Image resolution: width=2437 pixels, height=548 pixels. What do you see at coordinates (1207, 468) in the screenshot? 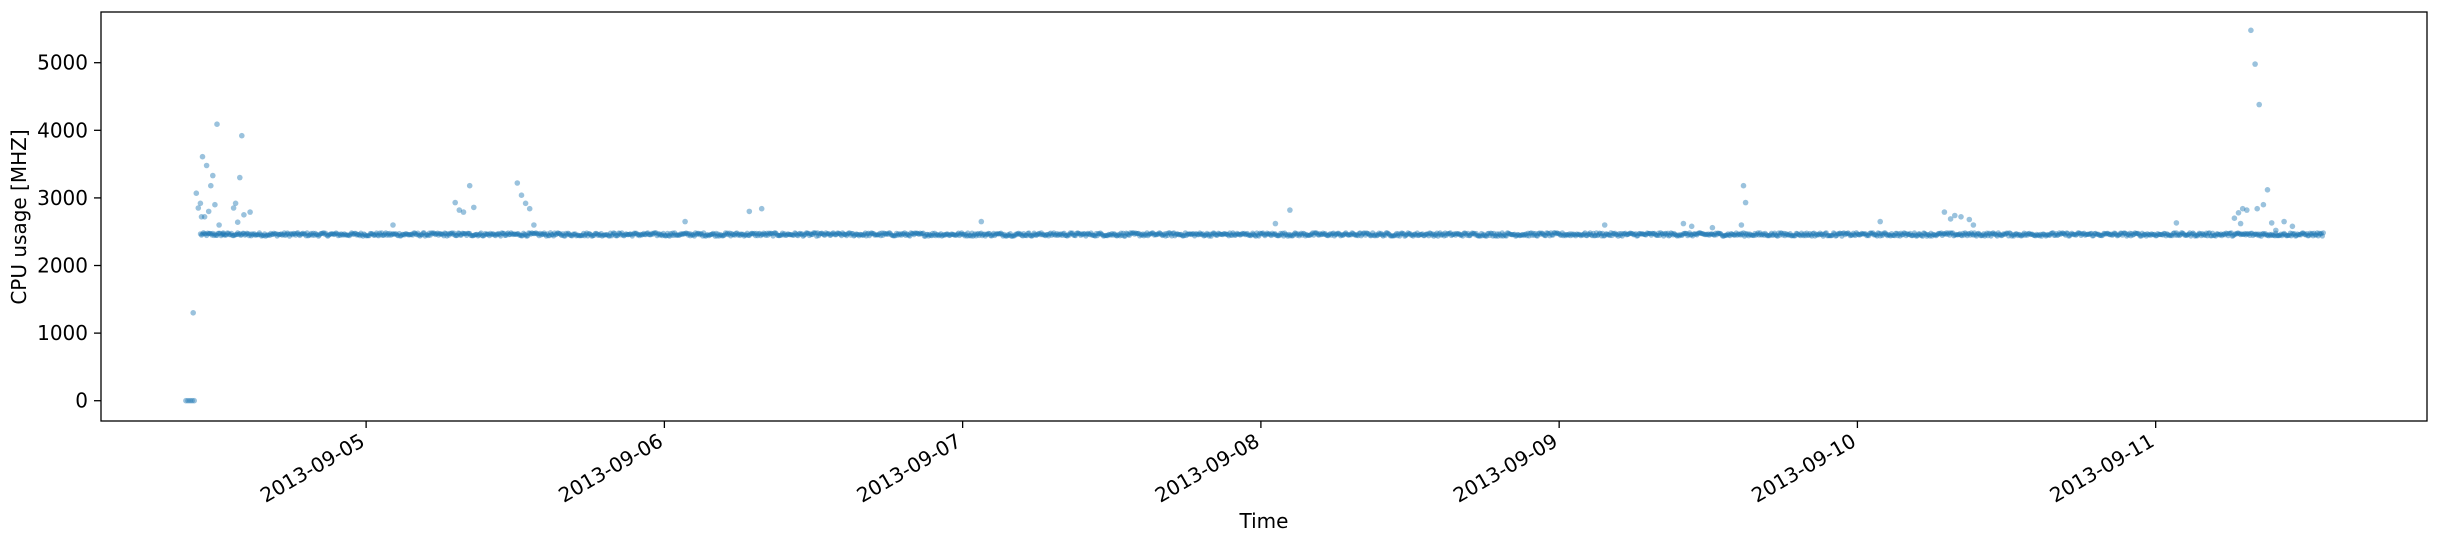
I see `x-tick-label: 2013-09-08` at bounding box center [1207, 468].